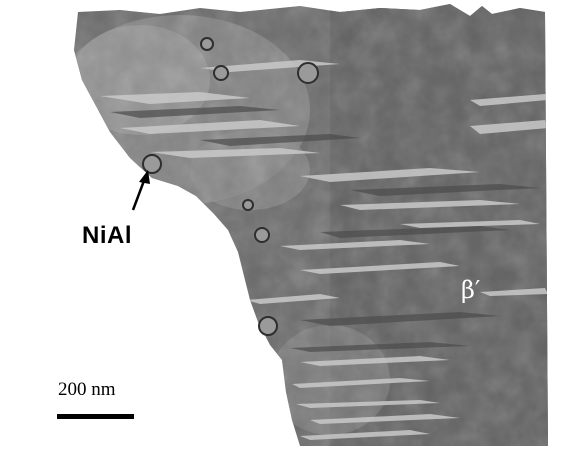 Image resolution: width=562 pixels, height=450 pixels. I want to click on nial-arrow, so click(140, 190).